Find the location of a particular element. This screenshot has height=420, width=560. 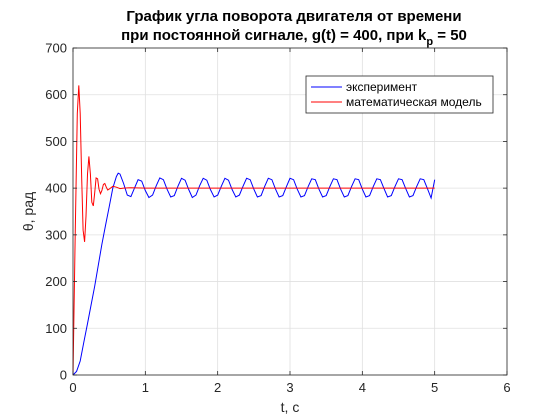

y-tick-label: 100 is located at coordinates (56, 328).